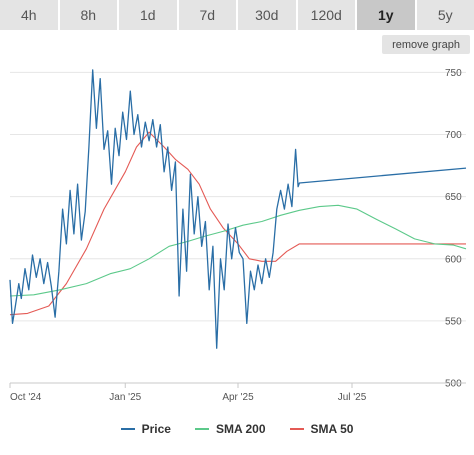 Image resolution: width=474 pixels, height=455 pixels. I want to click on legend-swatch-sma50, so click(296, 429).